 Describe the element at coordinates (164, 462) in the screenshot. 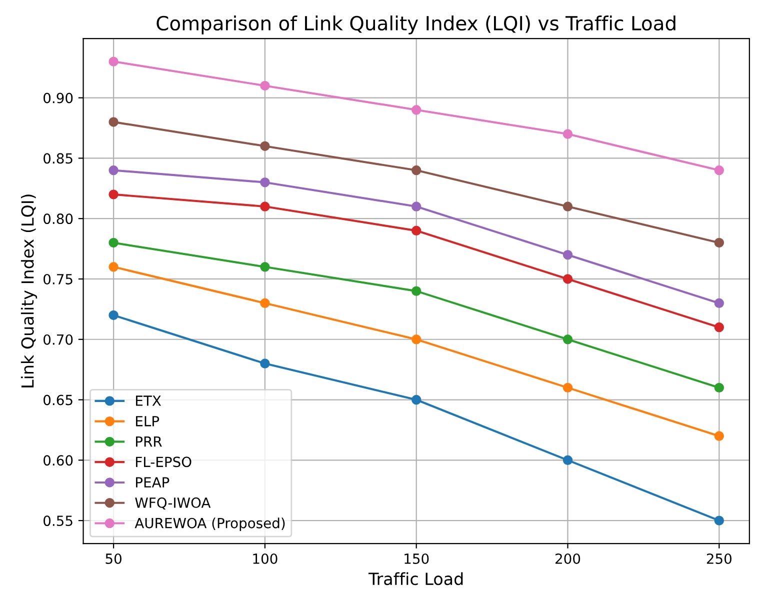

I see `legend-label: FL-EPSO` at that location.